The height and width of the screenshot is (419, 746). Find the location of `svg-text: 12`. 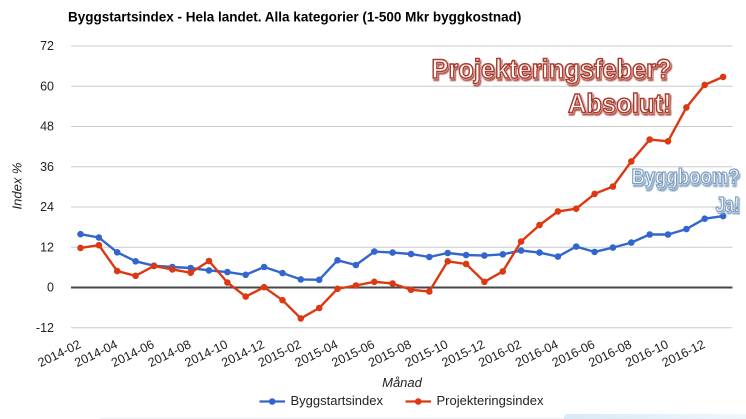

svg-text: 12 is located at coordinates (47, 247).